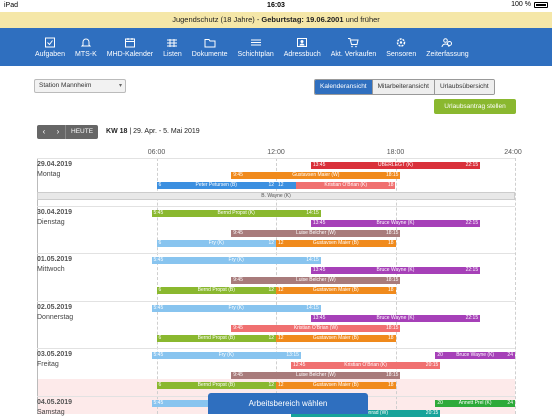  I want to click on shift-bar: Kristian O'Brian (K) 12:45 20:15, so click(365, 365).